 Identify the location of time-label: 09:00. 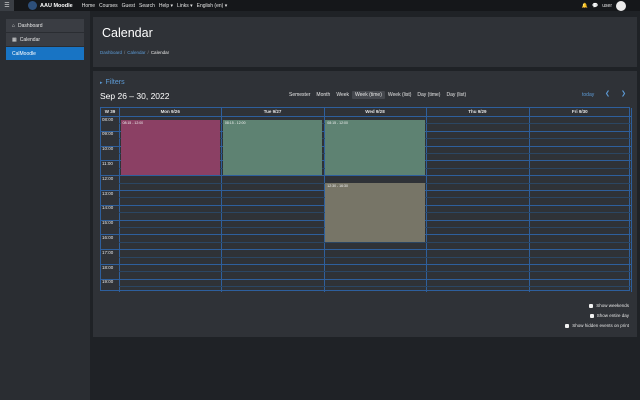
(108, 134).